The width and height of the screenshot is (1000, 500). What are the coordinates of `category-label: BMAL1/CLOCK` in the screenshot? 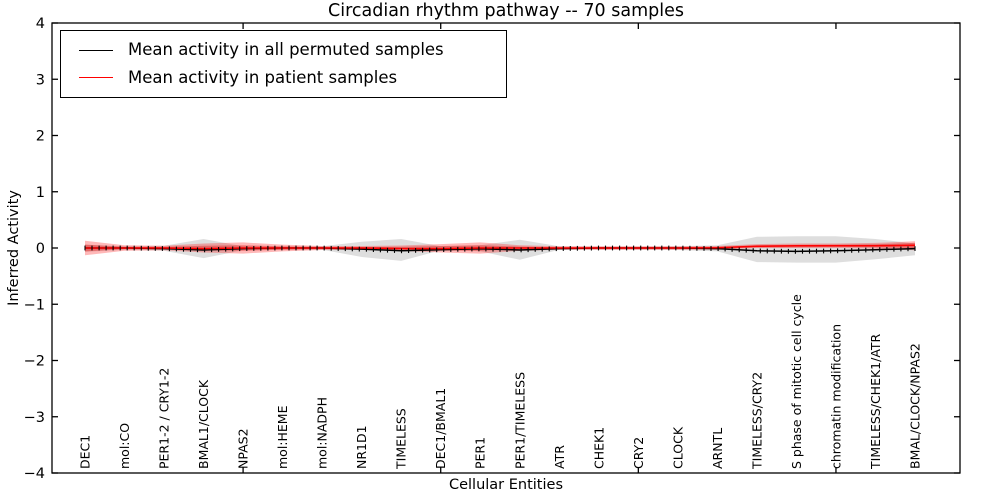 It's located at (203, 424).